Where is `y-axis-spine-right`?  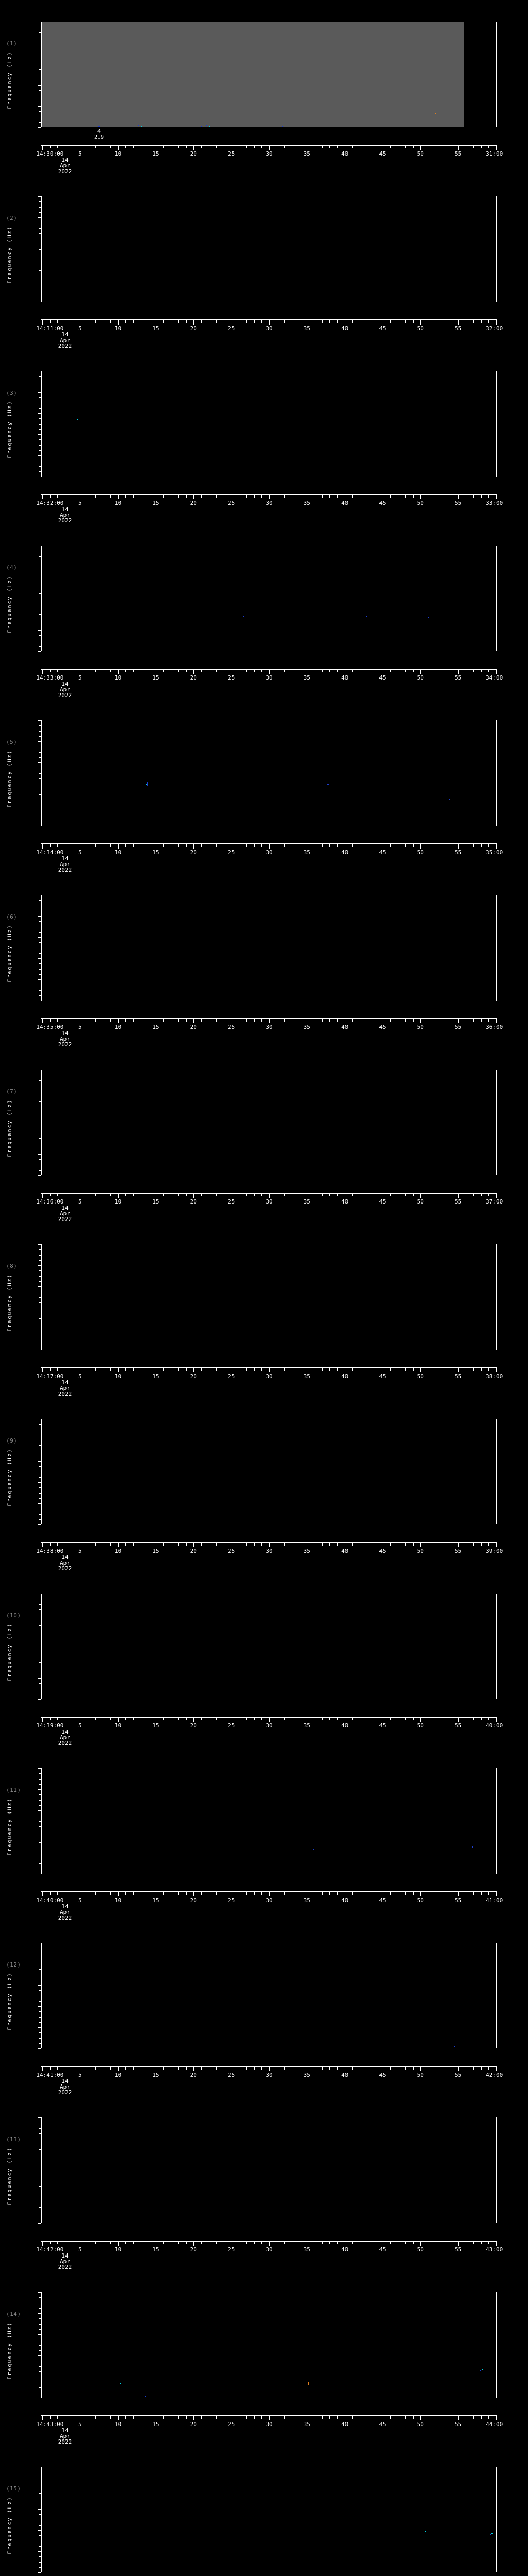
y-axis-spine-right is located at coordinates (497, 2345).